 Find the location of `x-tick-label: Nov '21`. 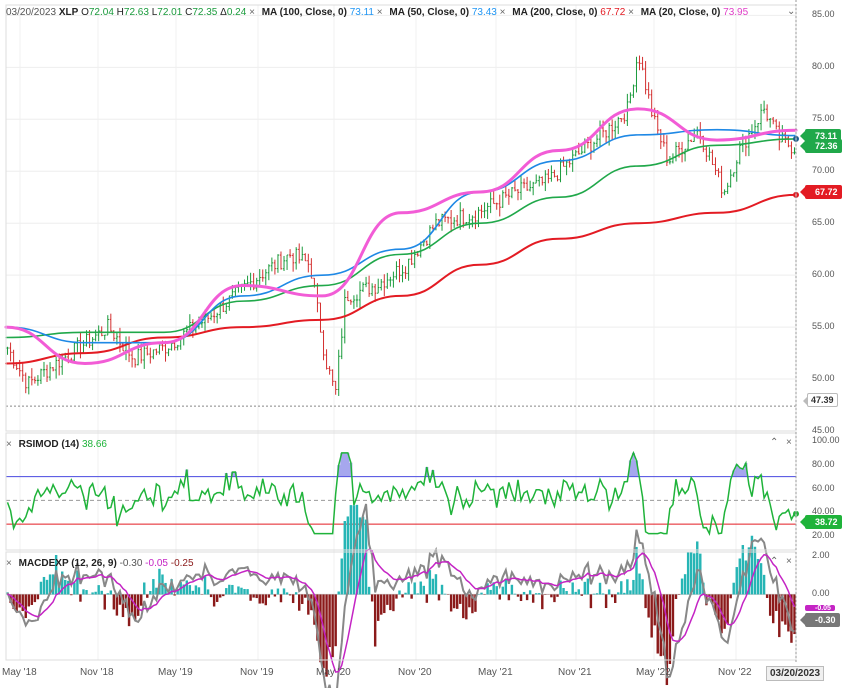

x-tick-label: Nov '21 is located at coordinates (575, 672).